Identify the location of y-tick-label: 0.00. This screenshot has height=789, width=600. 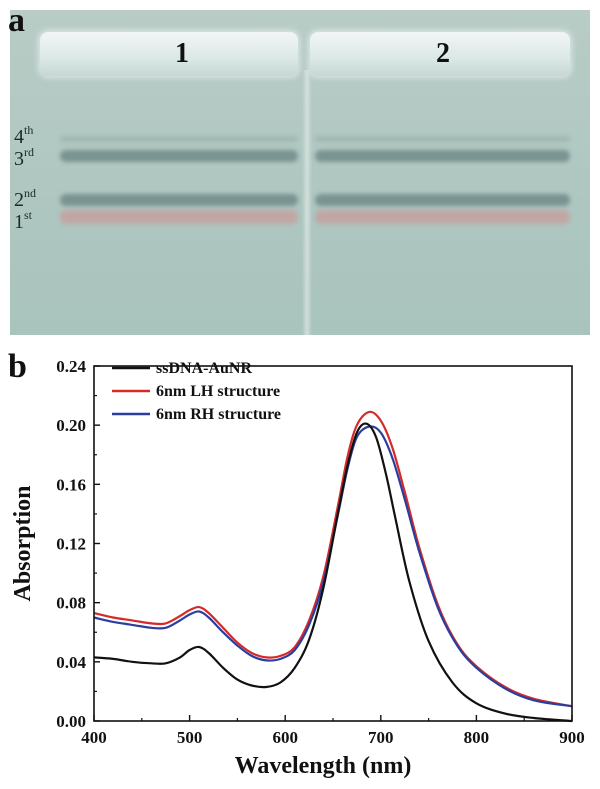
(71, 721).